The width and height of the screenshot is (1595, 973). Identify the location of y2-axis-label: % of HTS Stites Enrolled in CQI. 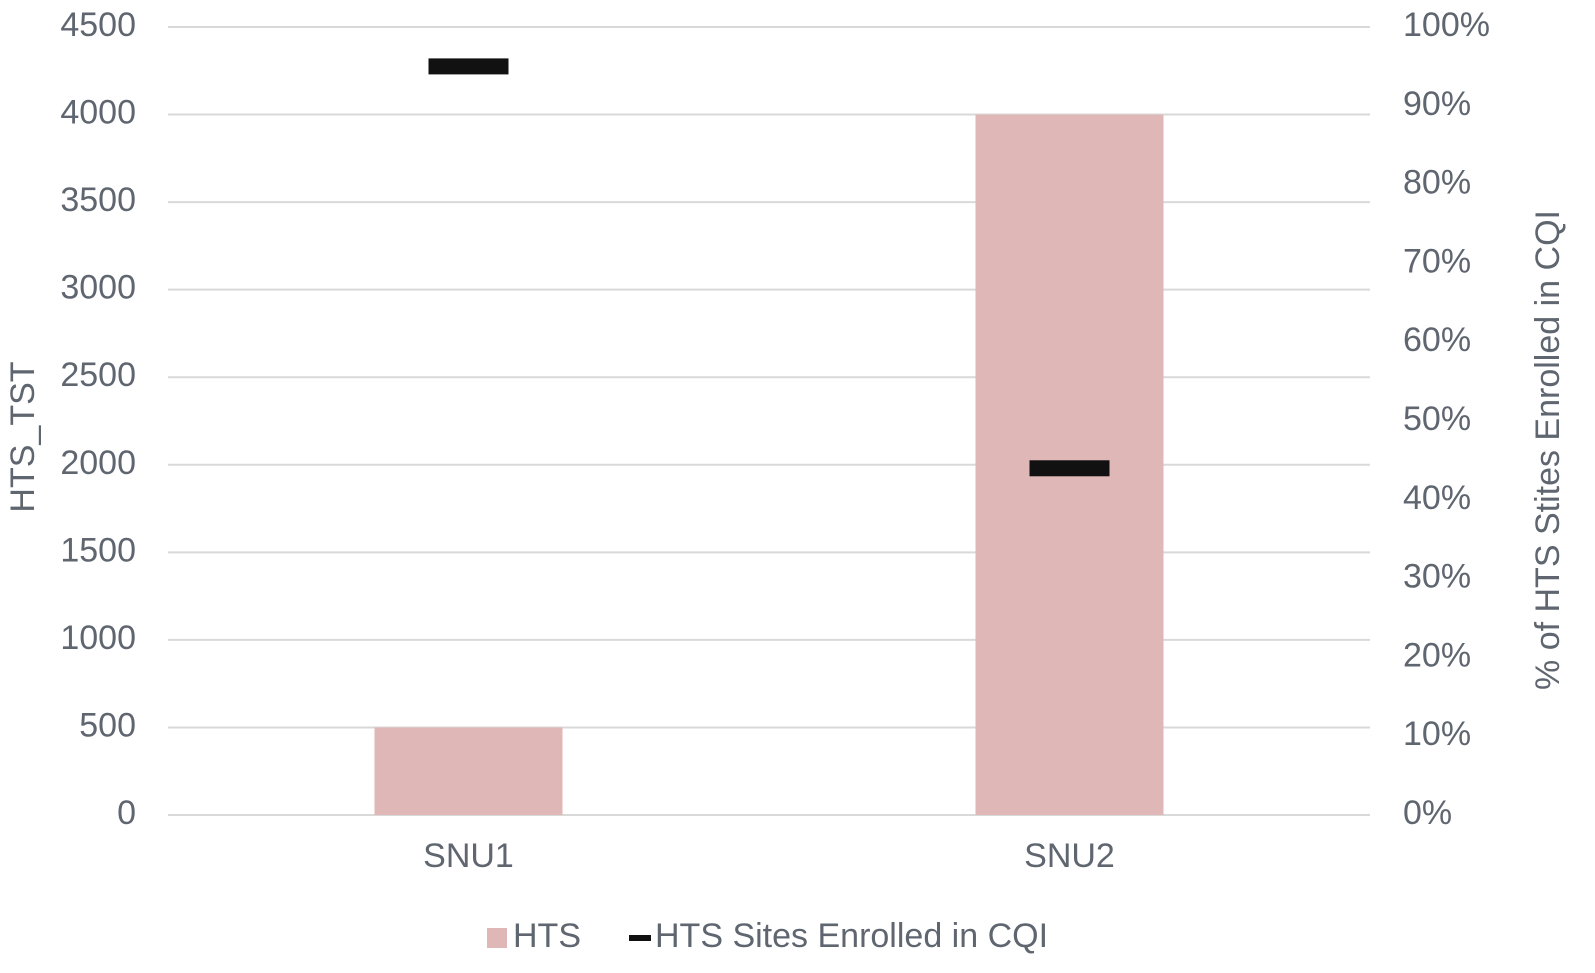
(1548, 450).